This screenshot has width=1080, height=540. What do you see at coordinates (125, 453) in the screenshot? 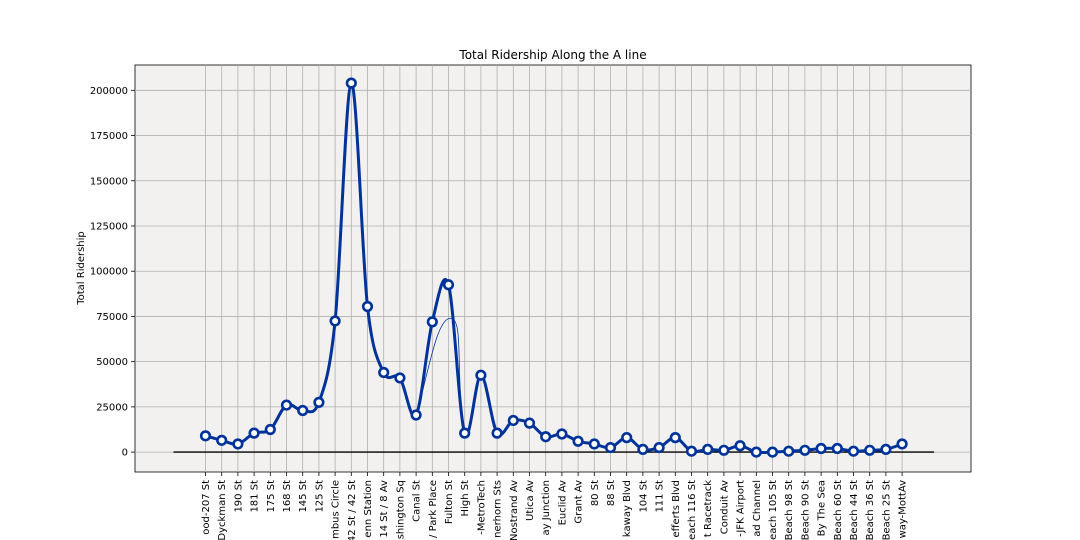
I see `y-tick-label: 0` at bounding box center [125, 453].